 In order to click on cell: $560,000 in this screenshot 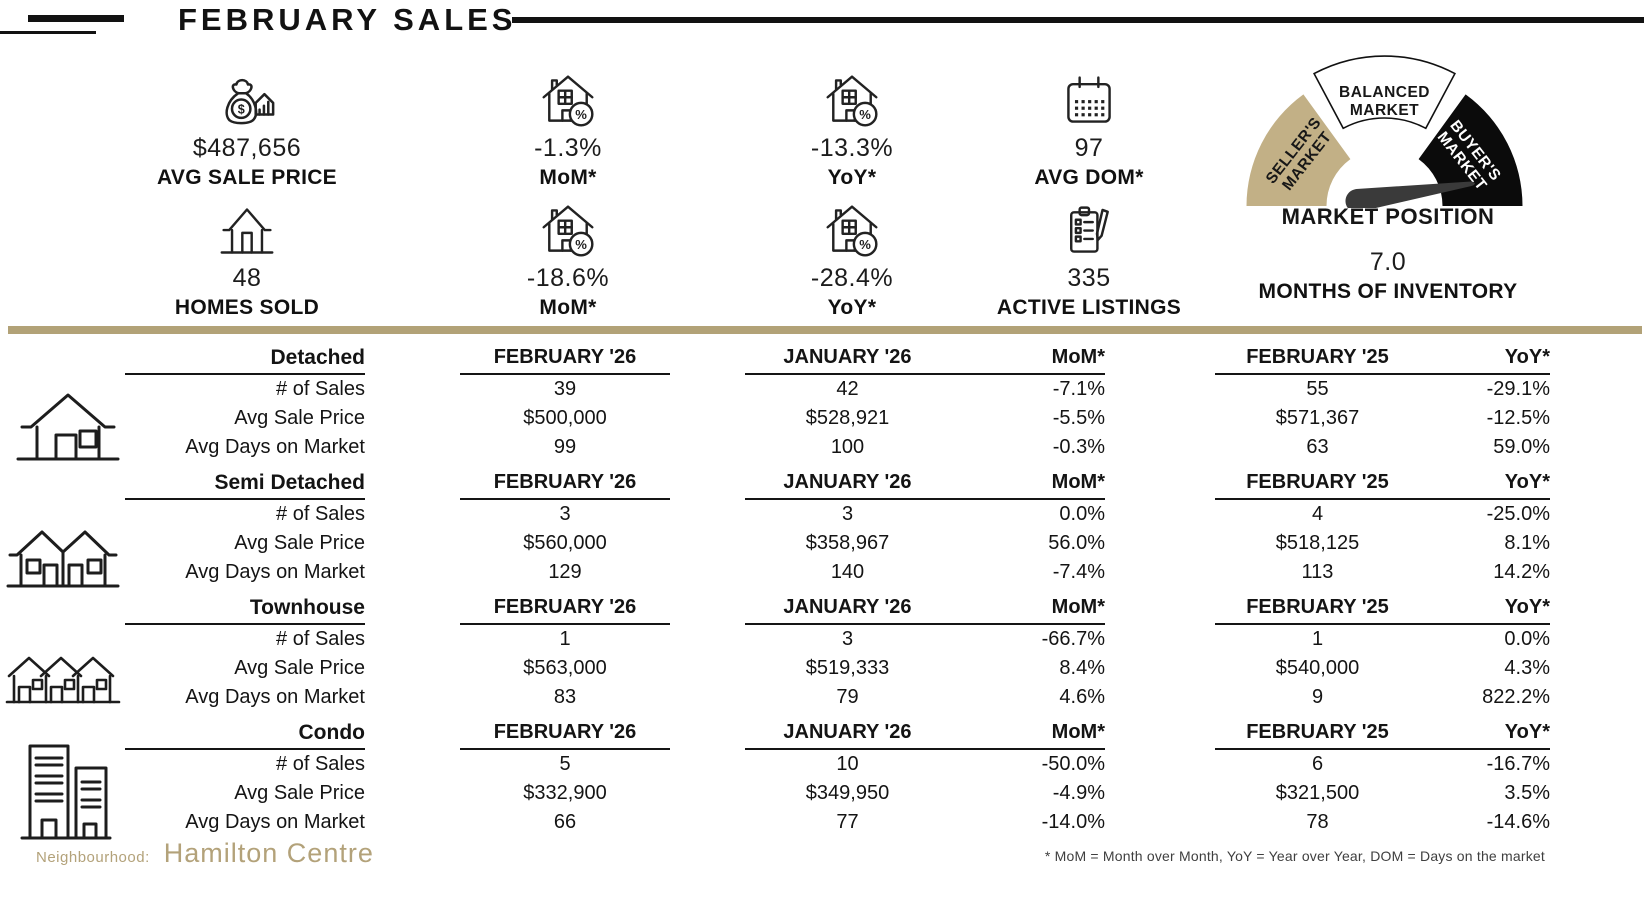, I will do `click(565, 543)`.